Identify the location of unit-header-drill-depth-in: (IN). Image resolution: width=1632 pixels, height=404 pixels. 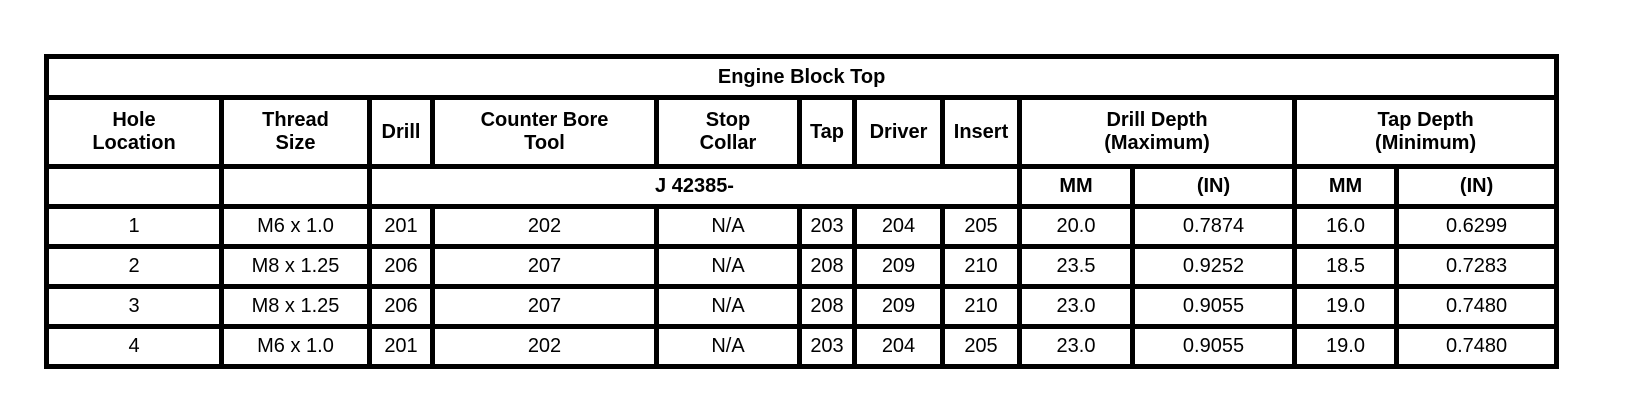
(1213, 186).